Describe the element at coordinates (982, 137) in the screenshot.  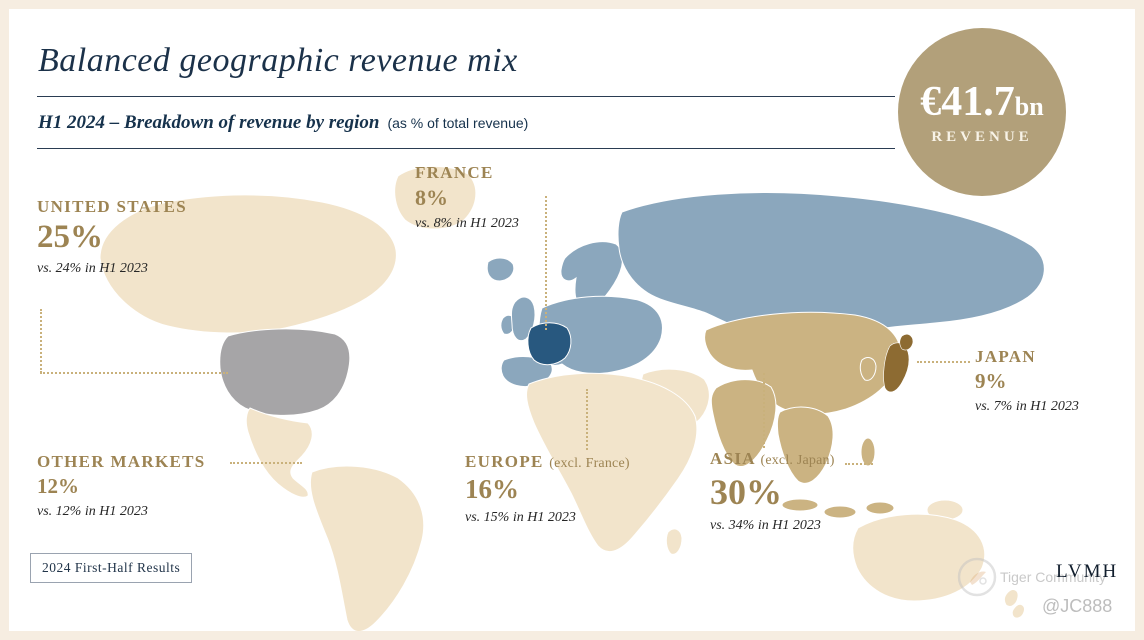
I see `revenue-label: REVENUE` at that location.